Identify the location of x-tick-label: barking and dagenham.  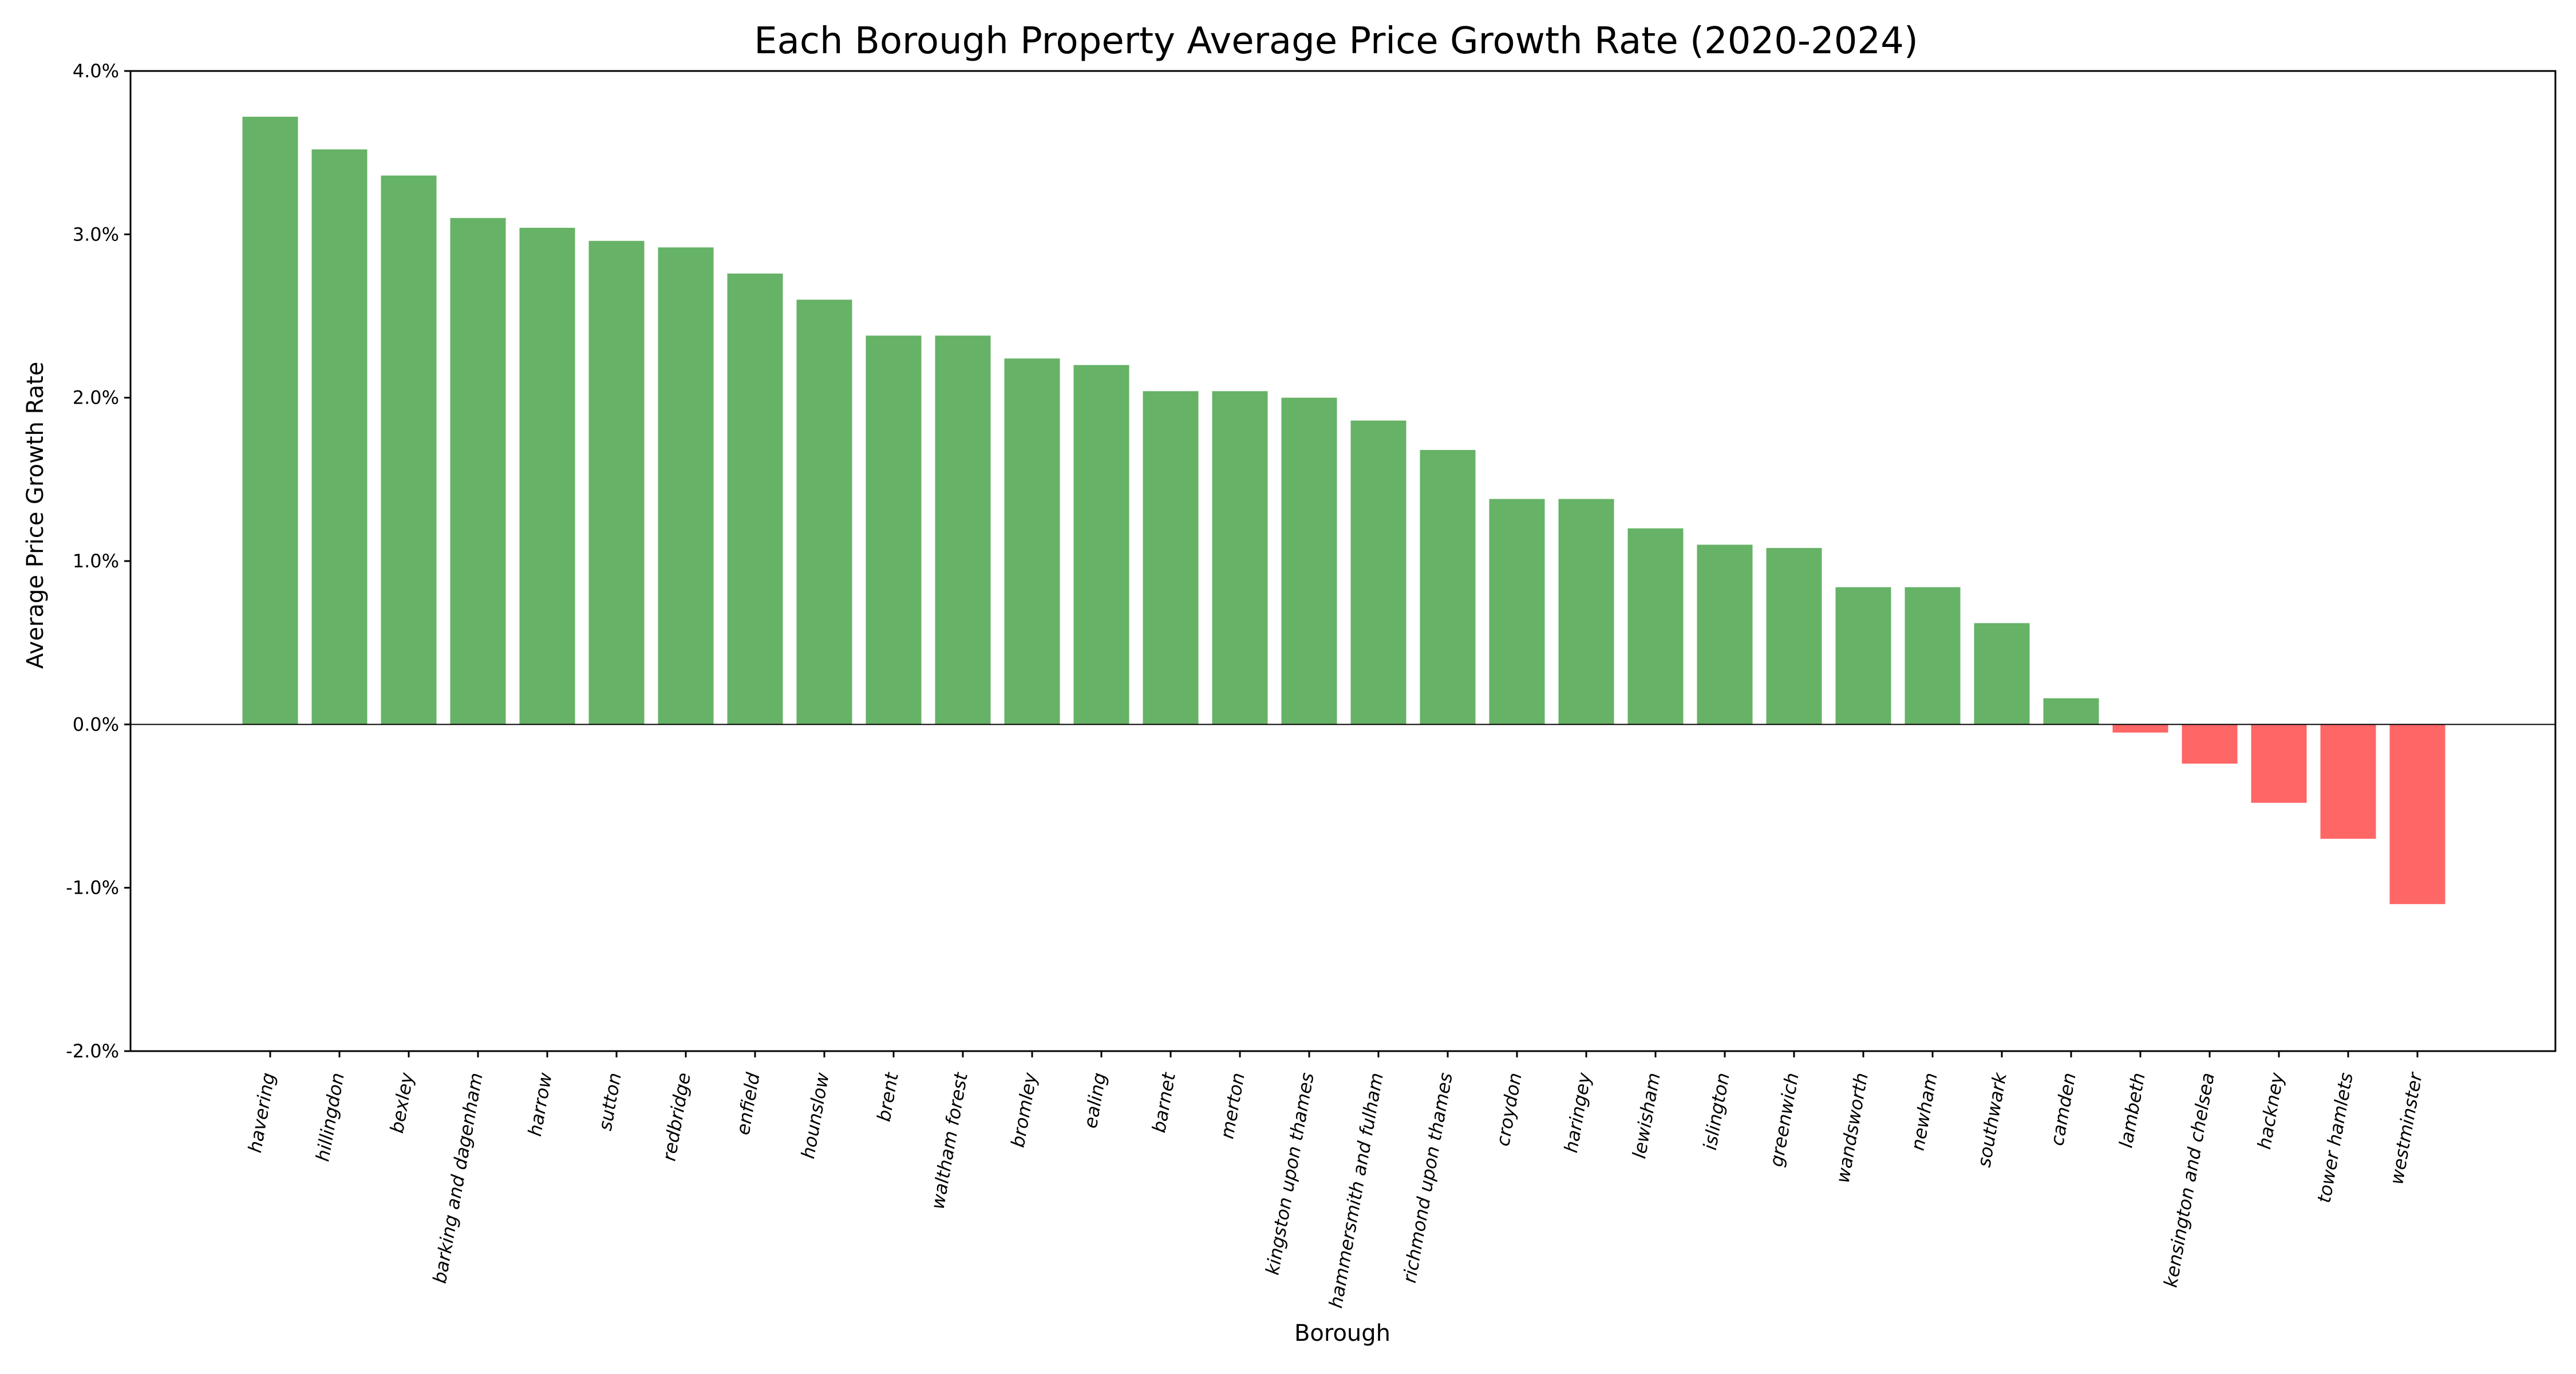
(458, 1178).